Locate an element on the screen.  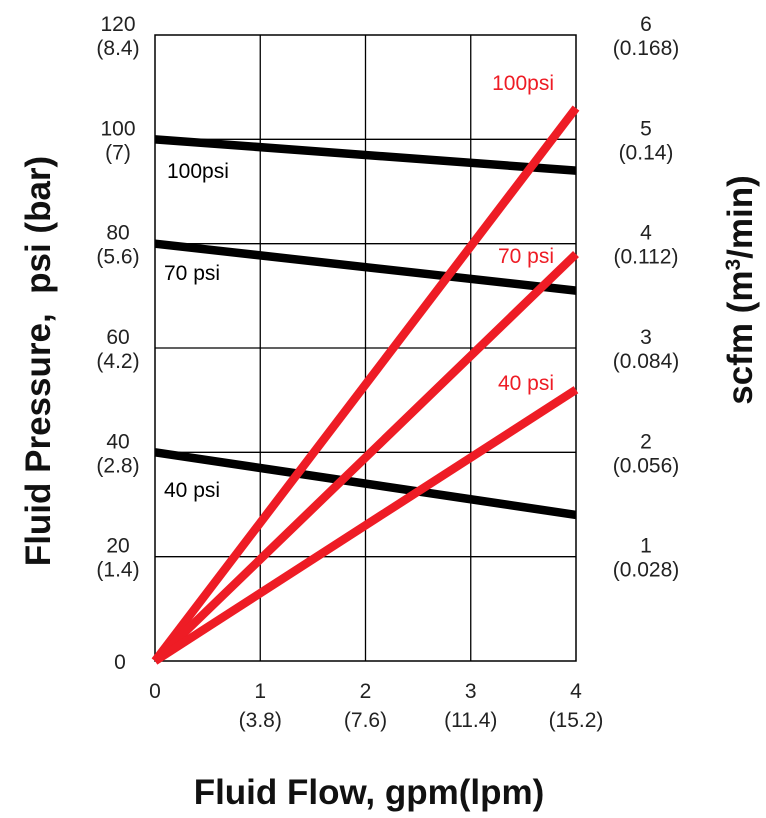
y-tick-label: 0 is located at coordinates (120, 662).